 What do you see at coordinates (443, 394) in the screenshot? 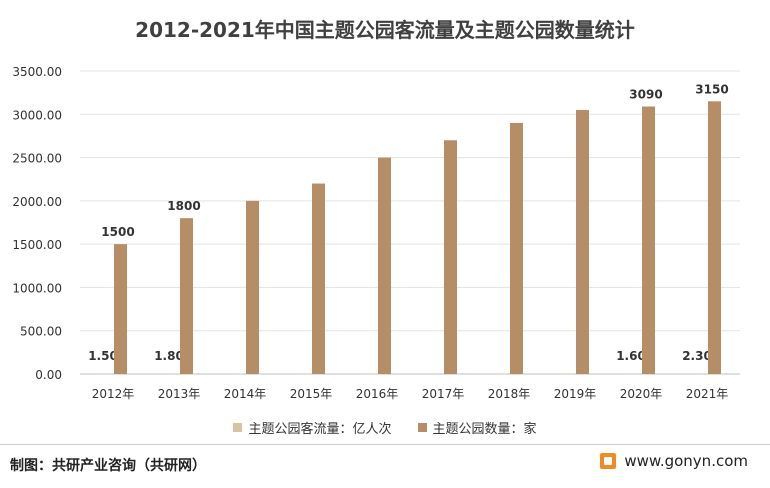
I see `x-tick-label: 2017年` at bounding box center [443, 394].